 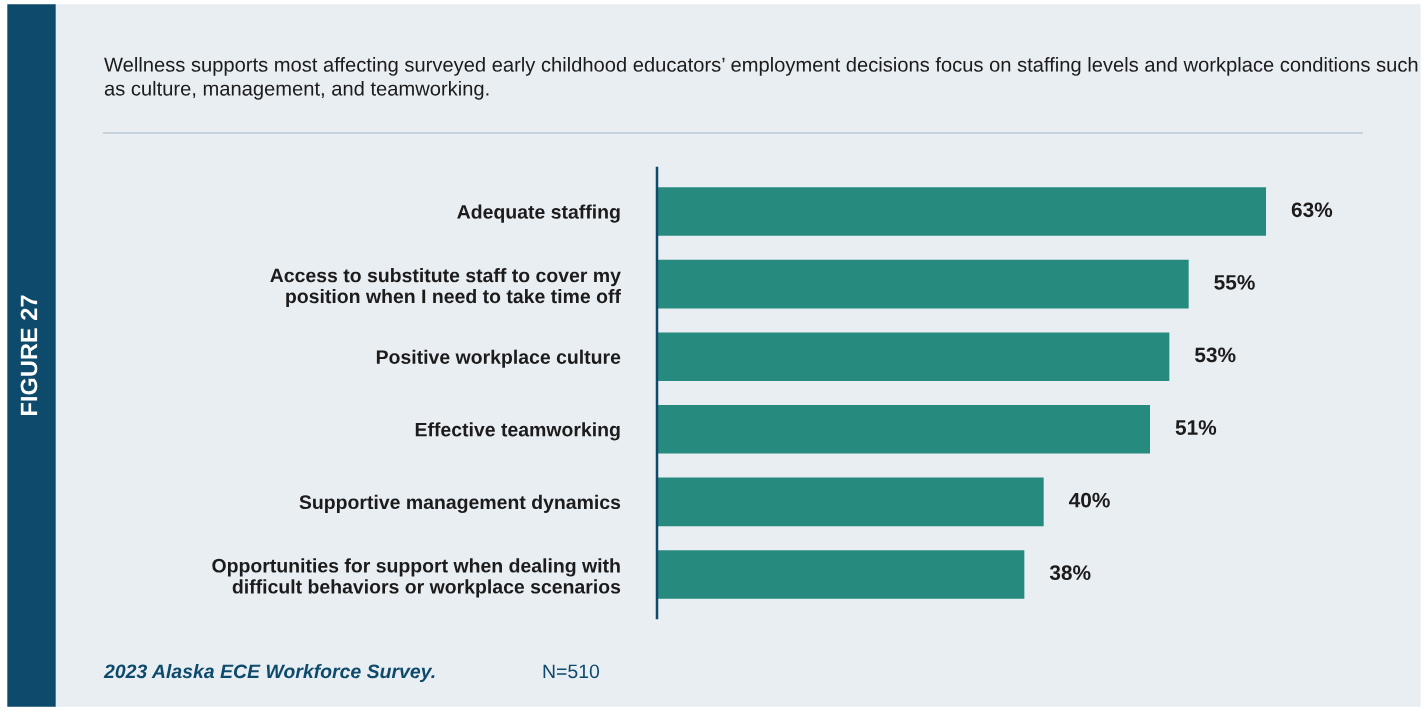 I want to click on y-tick-label: Positive workplace culture, so click(x=498, y=358).